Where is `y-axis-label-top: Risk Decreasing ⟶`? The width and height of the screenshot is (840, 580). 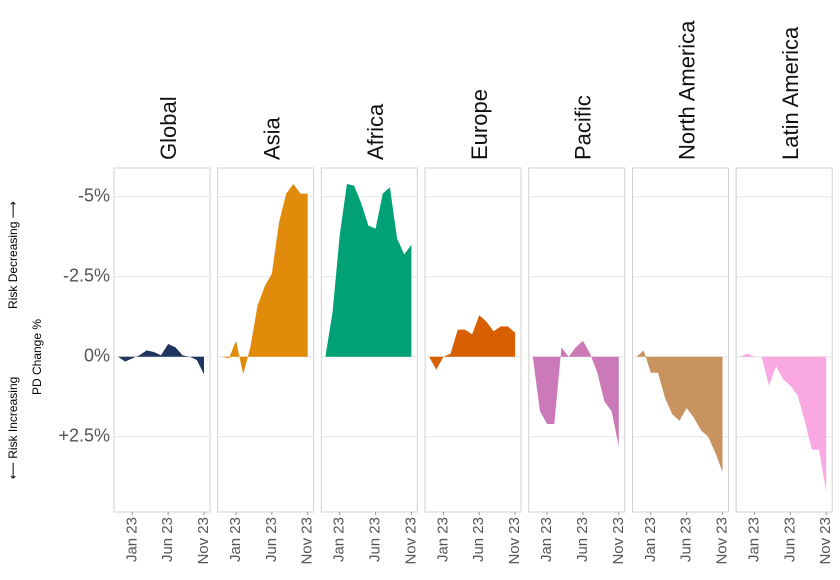
y-axis-label-top: Risk Decreasing ⟶ is located at coordinates (13, 255).